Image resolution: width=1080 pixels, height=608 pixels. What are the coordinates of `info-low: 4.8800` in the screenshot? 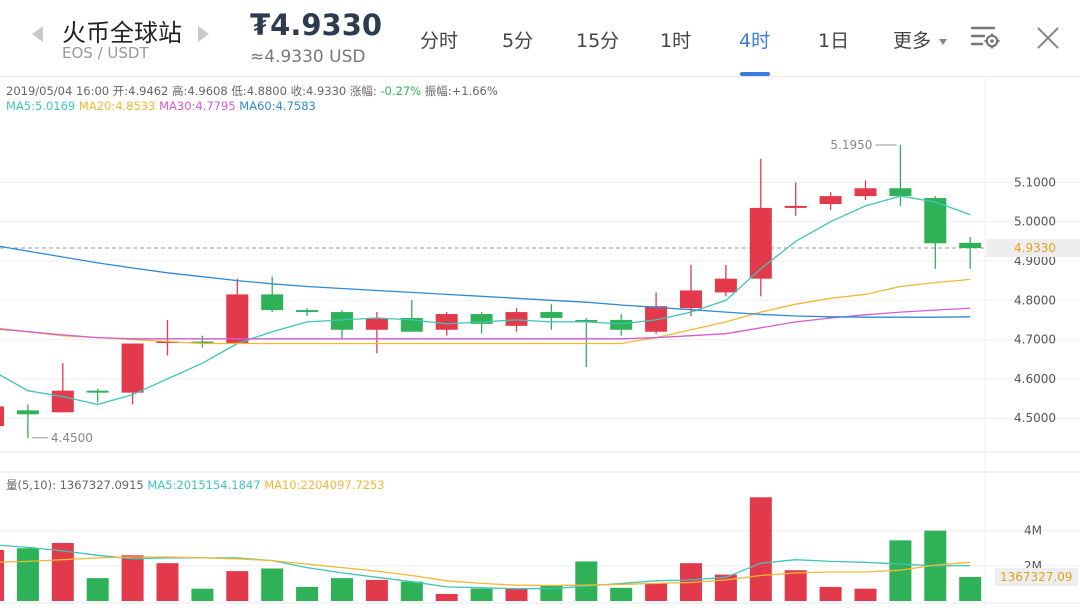 It's located at (266, 91).